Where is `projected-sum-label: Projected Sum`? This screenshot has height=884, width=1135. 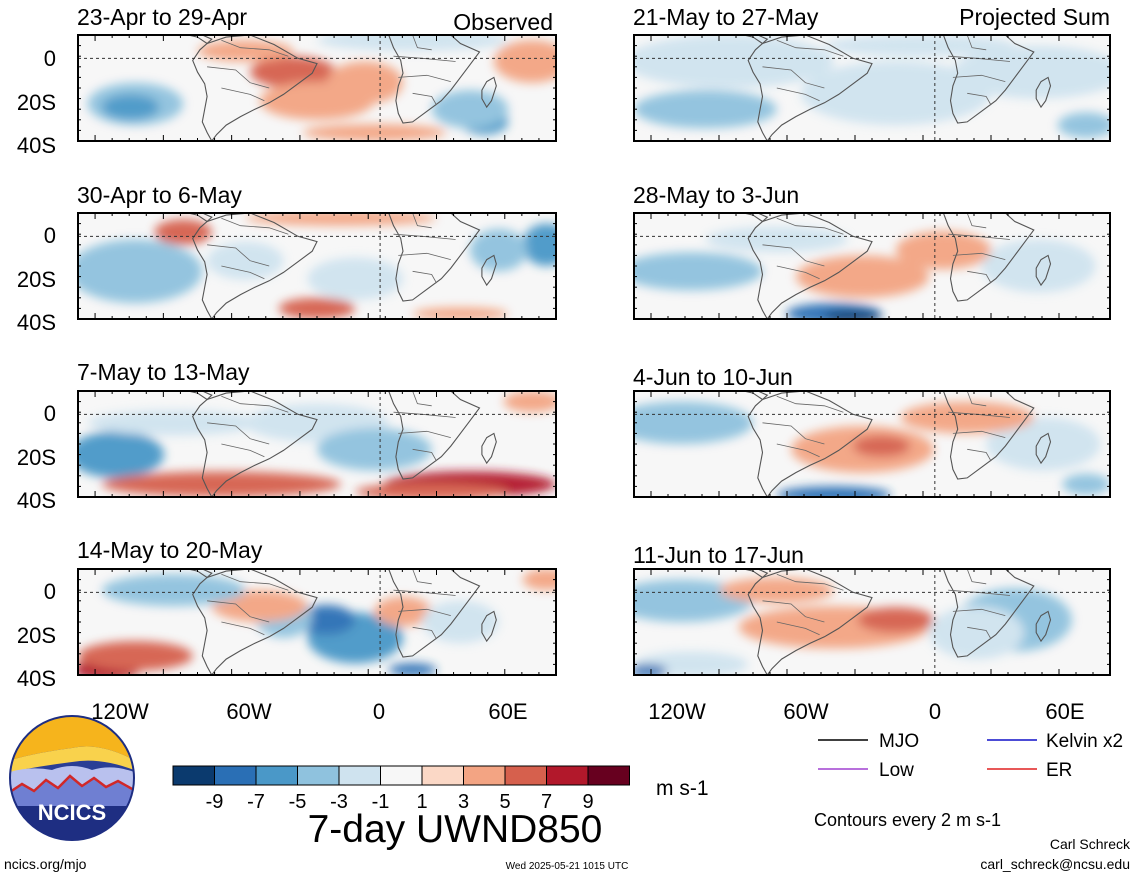
projected-sum-label: Projected Sum is located at coordinates (1034, 17).